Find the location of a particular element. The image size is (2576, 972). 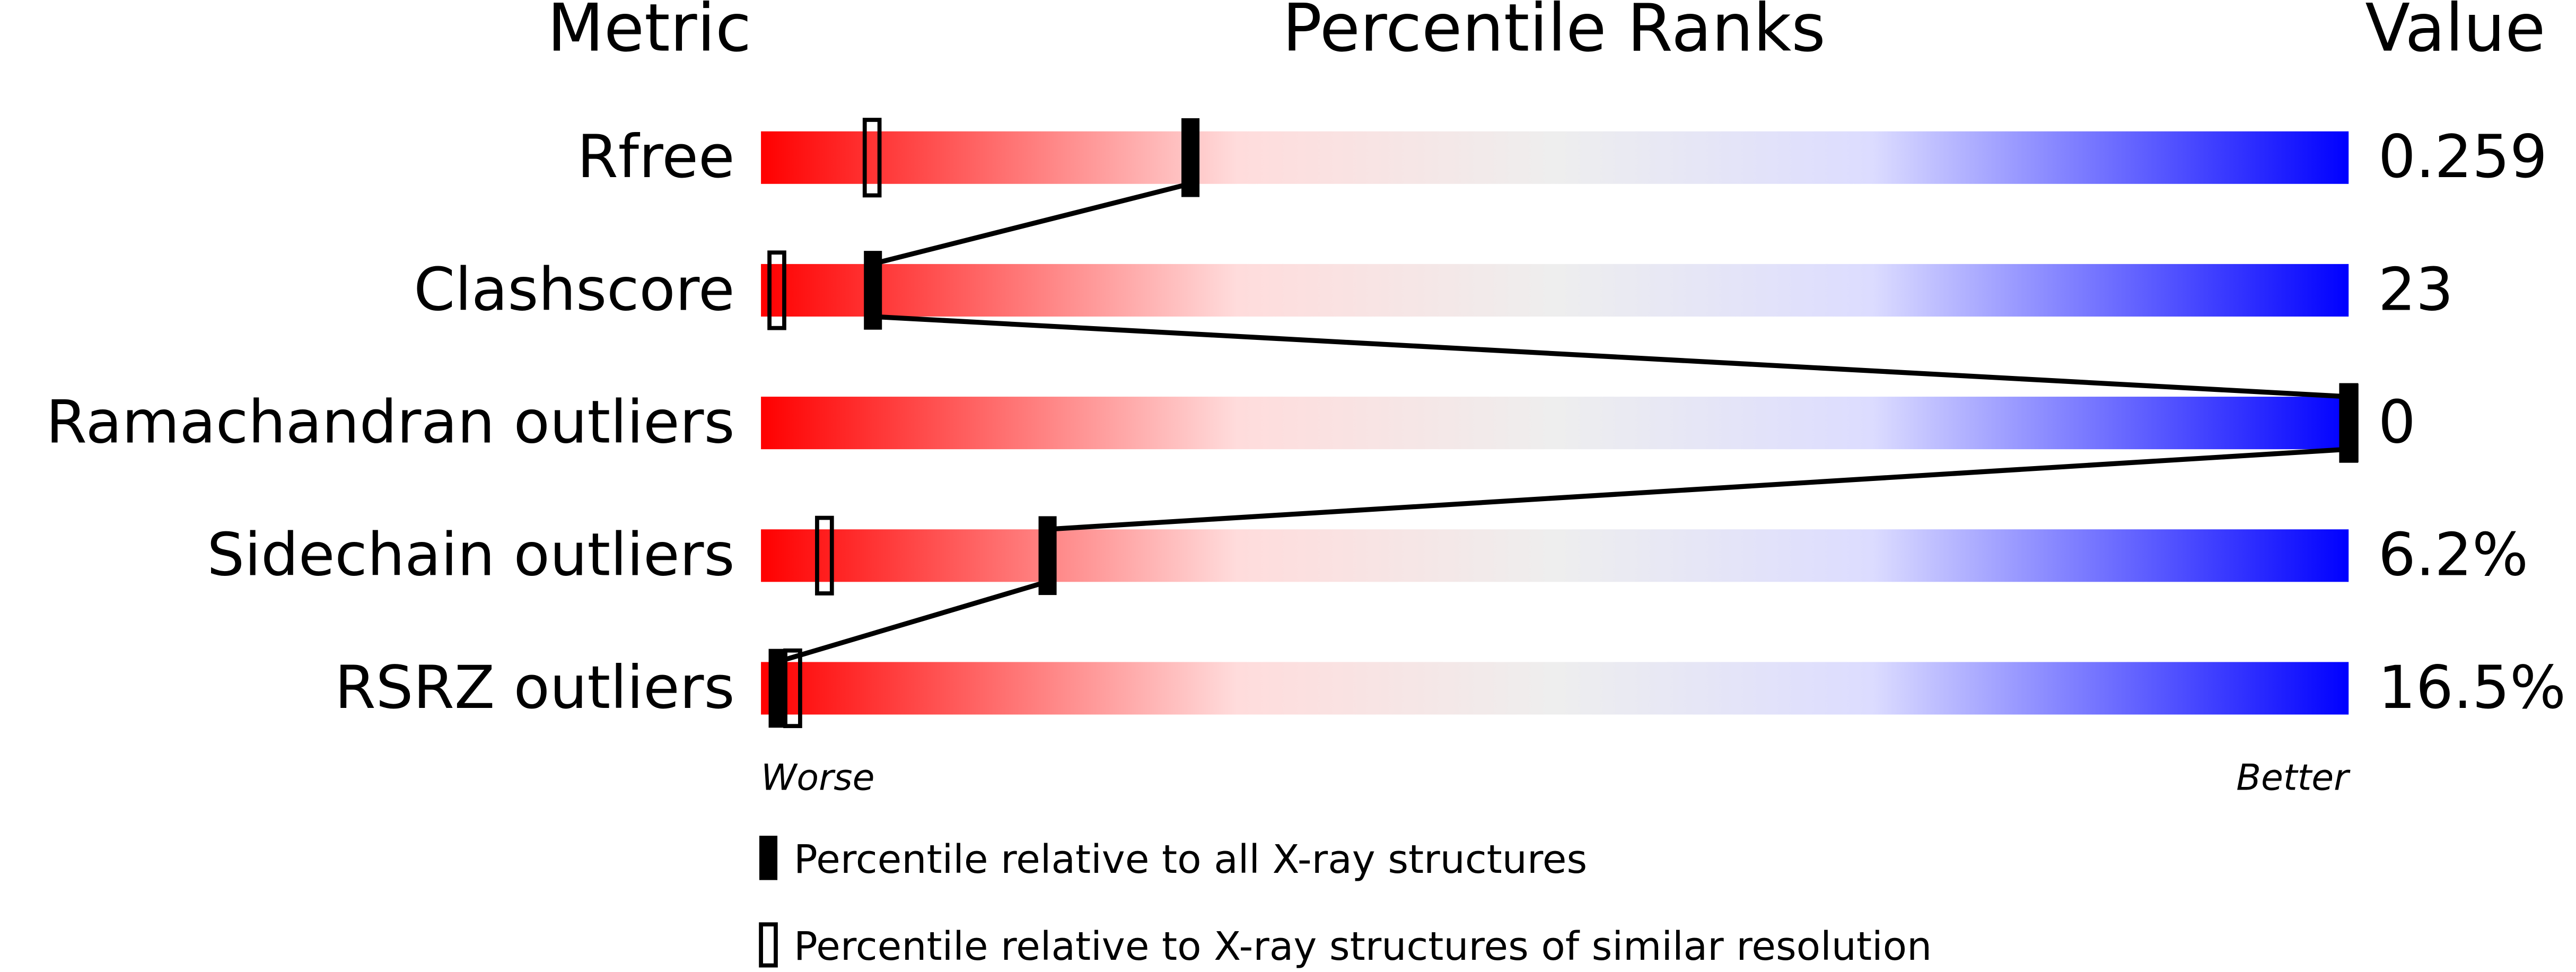

metric-label: Ramachandran outliers is located at coordinates (390, 423).